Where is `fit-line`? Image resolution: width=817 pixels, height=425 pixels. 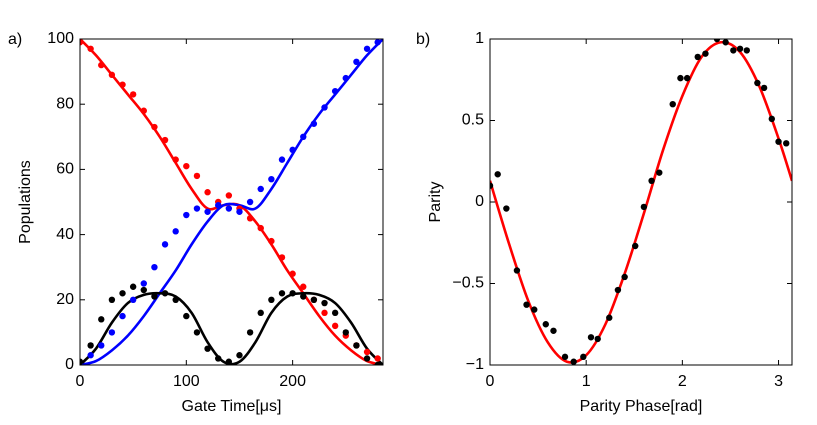
fit-line is located at coordinates (231, 328).